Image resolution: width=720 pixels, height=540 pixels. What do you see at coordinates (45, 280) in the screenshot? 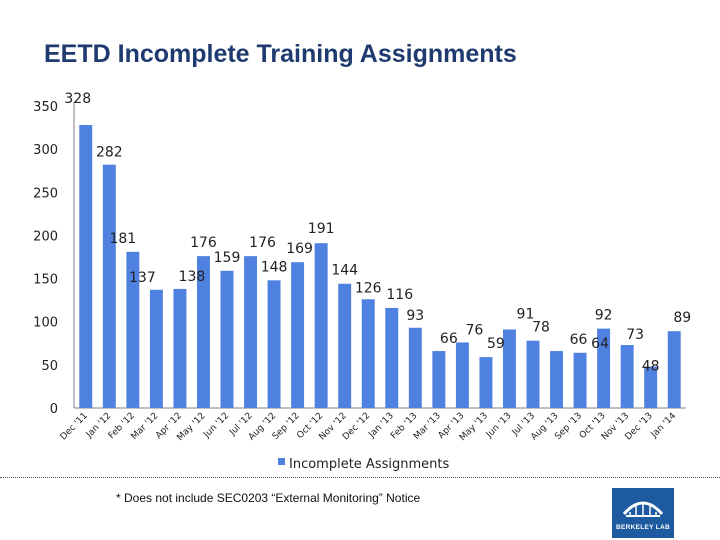
I see `y-tick-label: 150` at bounding box center [45, 280].